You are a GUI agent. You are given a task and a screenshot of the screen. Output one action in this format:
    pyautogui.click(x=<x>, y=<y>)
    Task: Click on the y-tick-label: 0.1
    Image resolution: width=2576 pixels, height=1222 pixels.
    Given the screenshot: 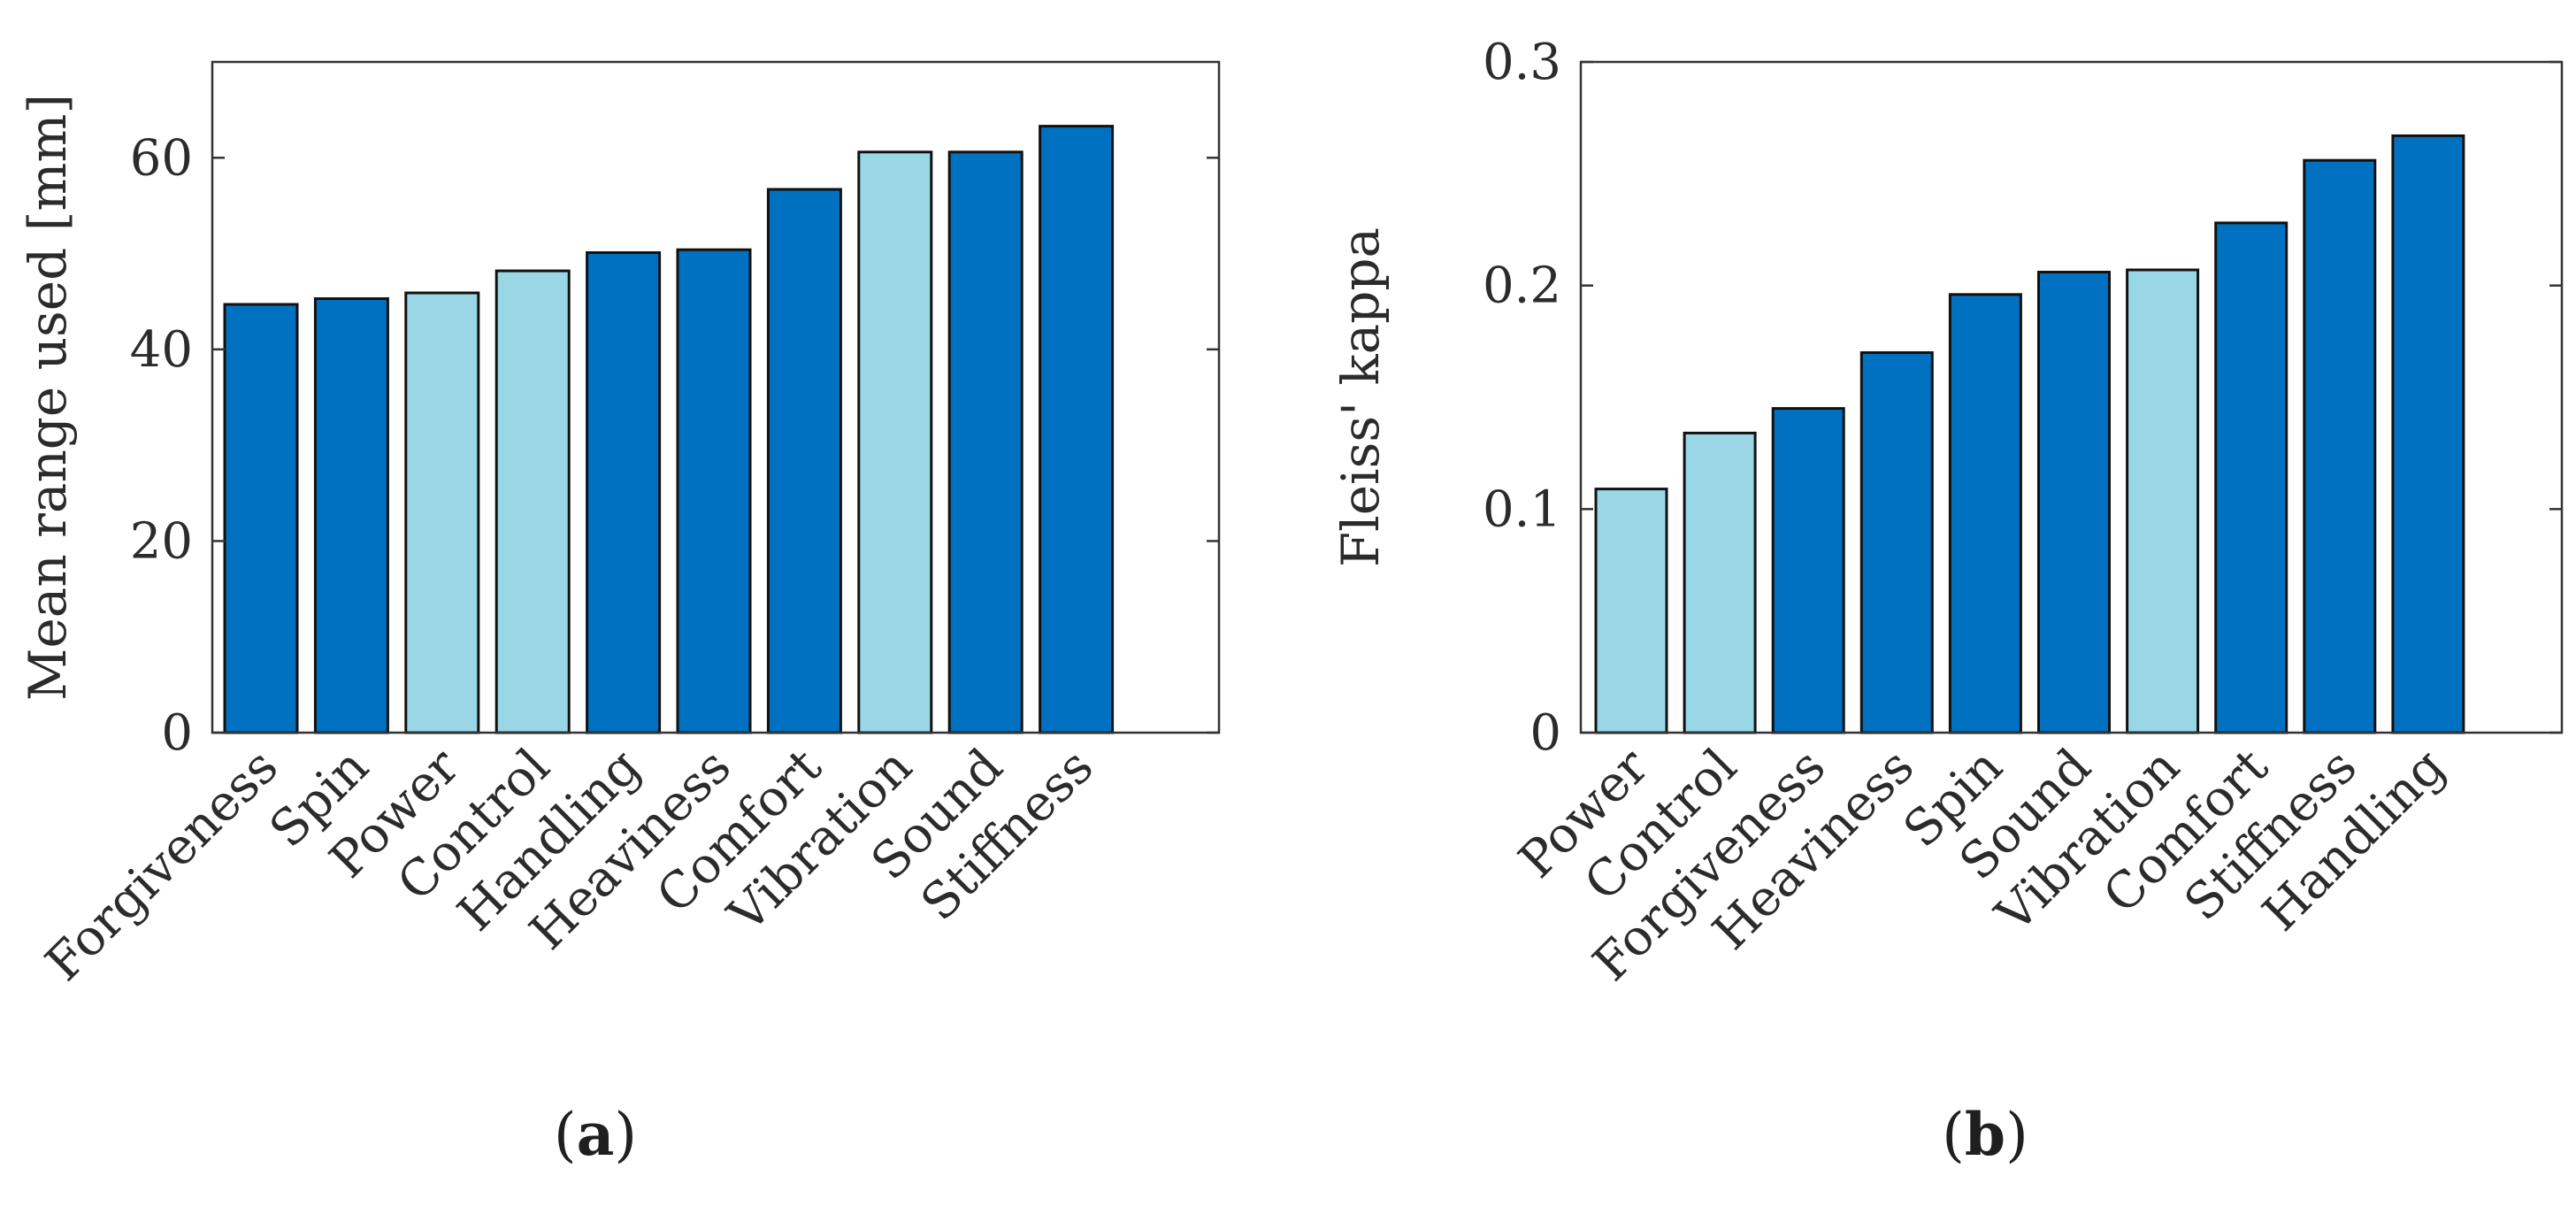 What is the action you would take?
    pyautogui.click(x=1522, y=509)
    